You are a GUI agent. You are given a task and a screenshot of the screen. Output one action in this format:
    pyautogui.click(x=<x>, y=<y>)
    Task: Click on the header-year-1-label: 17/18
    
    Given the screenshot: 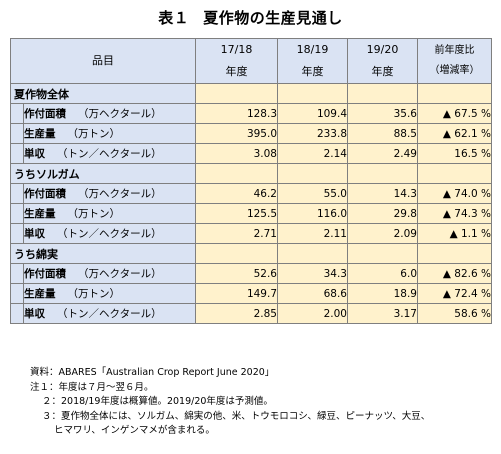 What is the action you would take?
    pyautogui.click(x=236, y=49)
    